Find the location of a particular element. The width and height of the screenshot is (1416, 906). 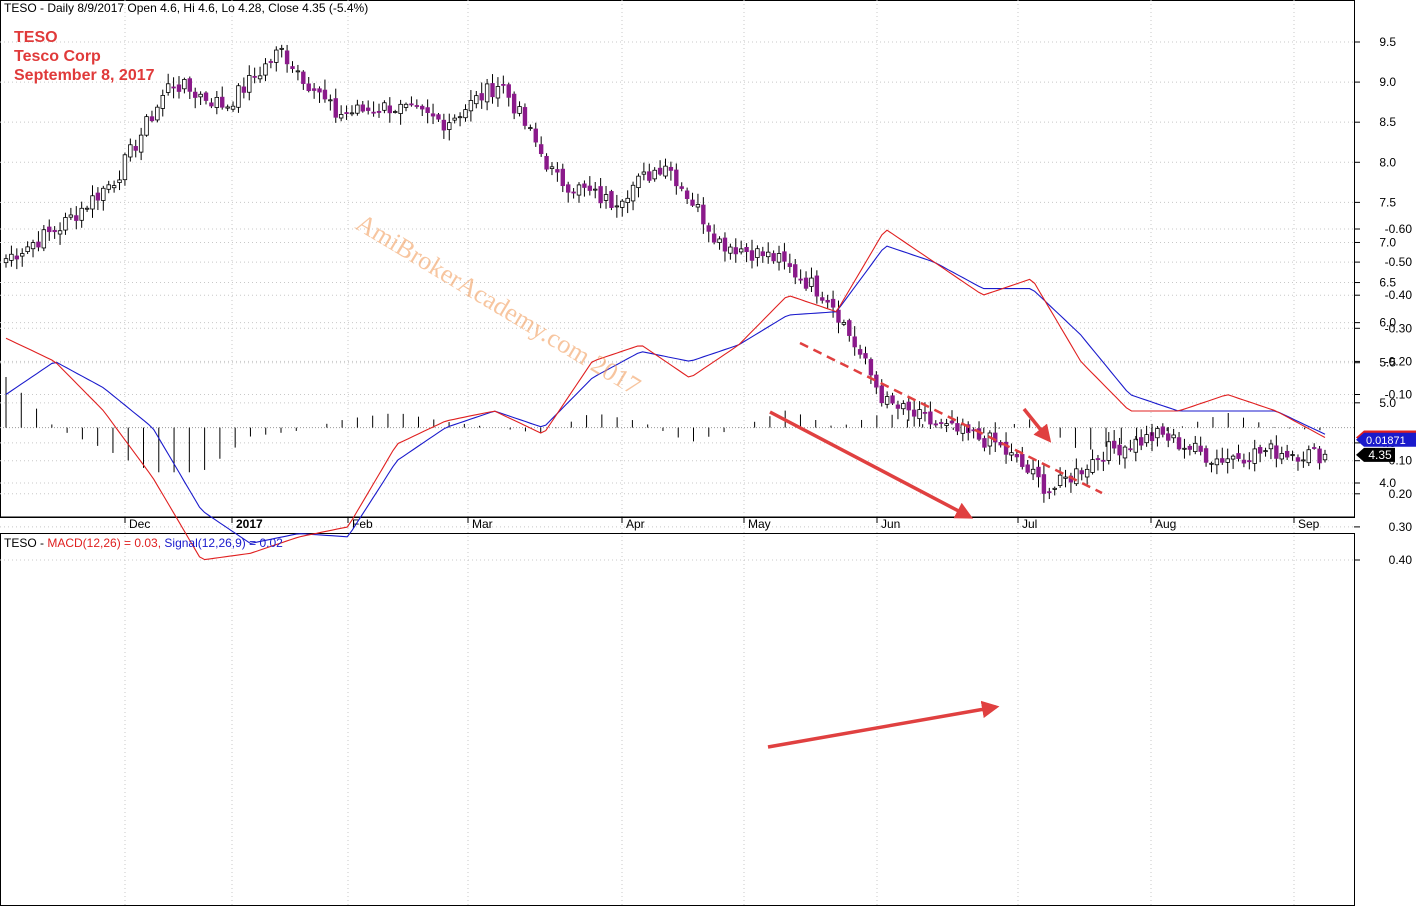

date-tick-label: Dec is located at coordinates (139, 524).